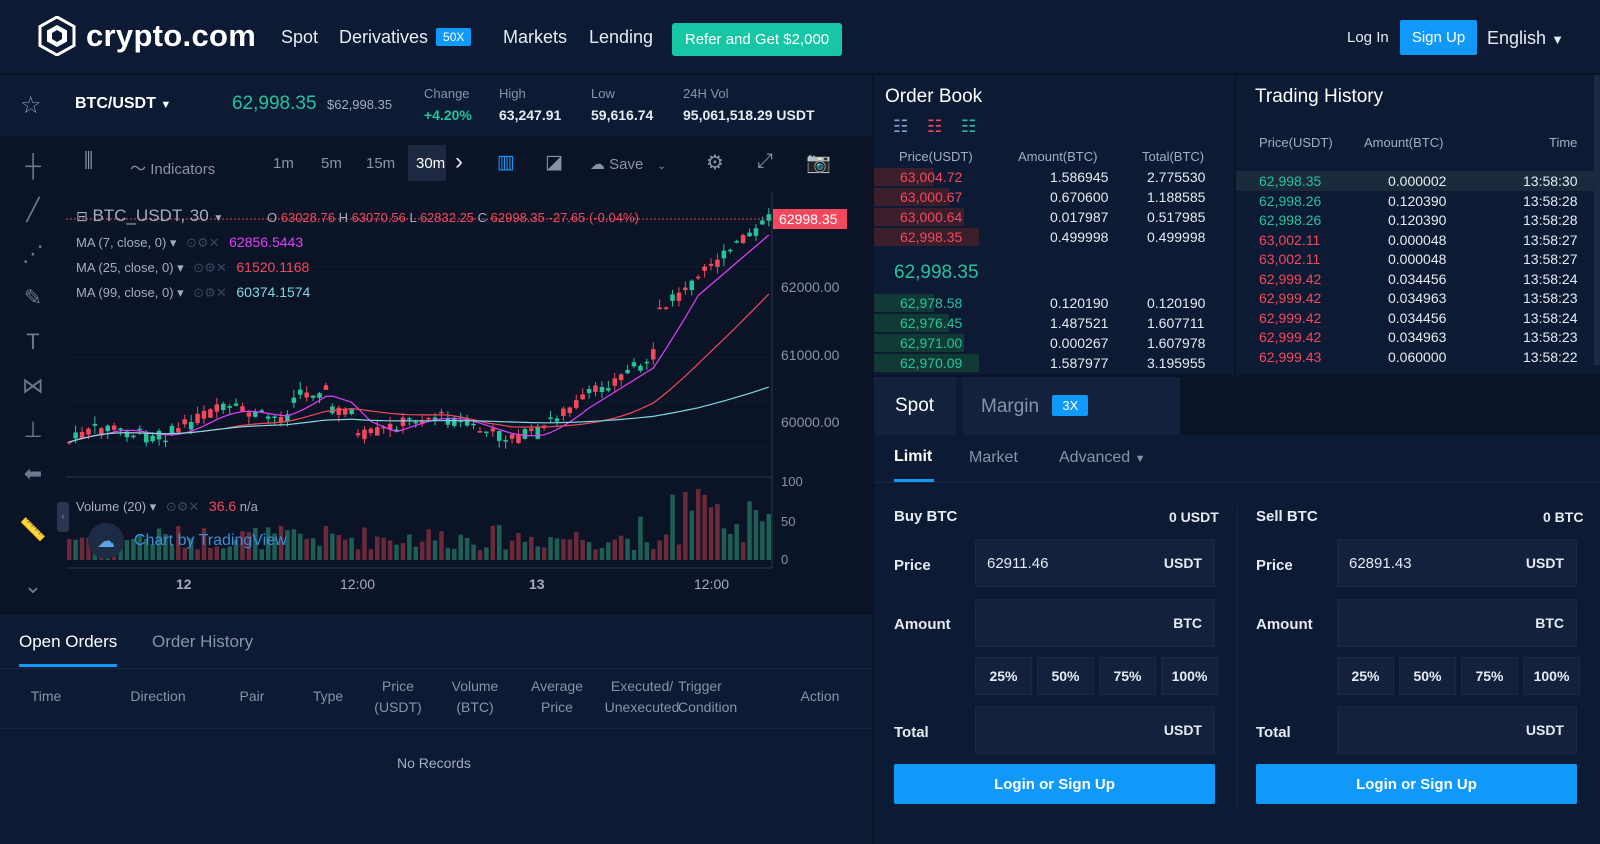 The width and height of the screenshot is (1600, 844). I want to click on sell-price-input: 62891.43 USDT, so click(1457, 563).